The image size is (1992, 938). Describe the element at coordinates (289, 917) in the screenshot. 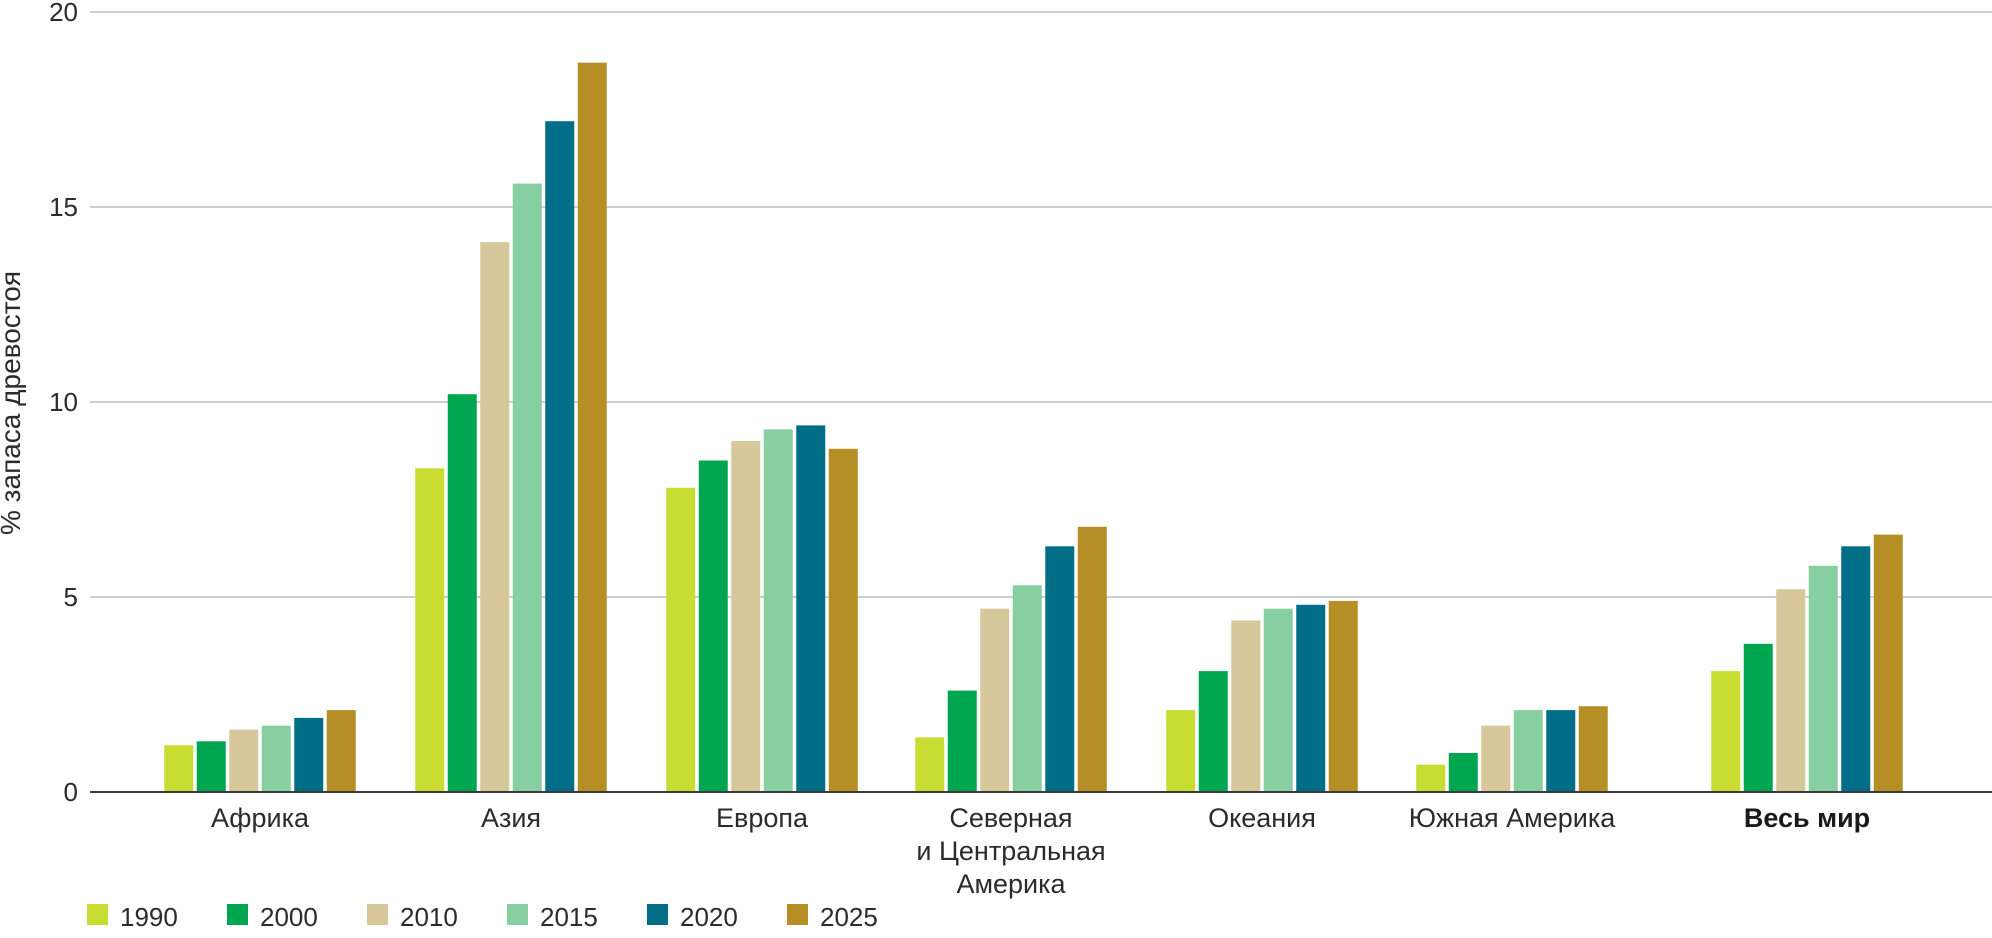

I see `legend-label: 2000` at that location.